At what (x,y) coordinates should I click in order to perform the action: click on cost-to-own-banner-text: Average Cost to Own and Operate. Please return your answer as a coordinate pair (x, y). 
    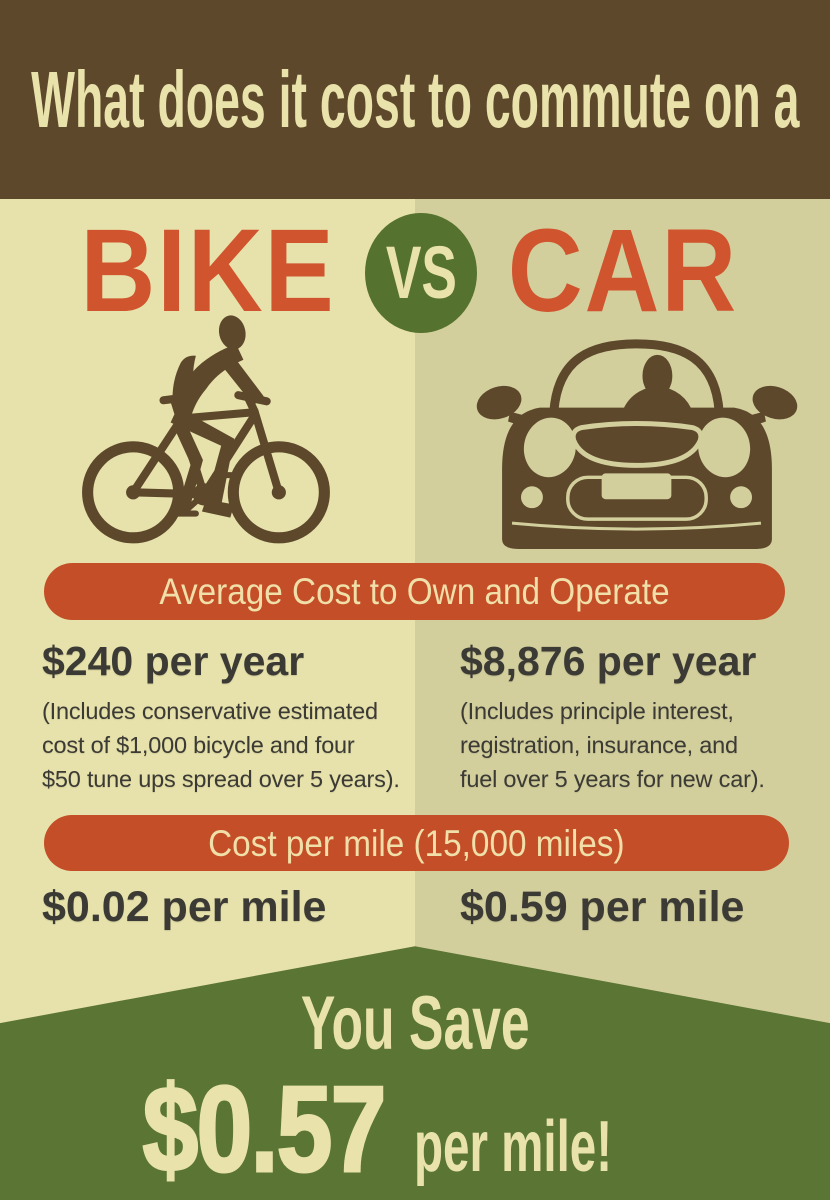
    Looking at the image, I should click on (414, 591).